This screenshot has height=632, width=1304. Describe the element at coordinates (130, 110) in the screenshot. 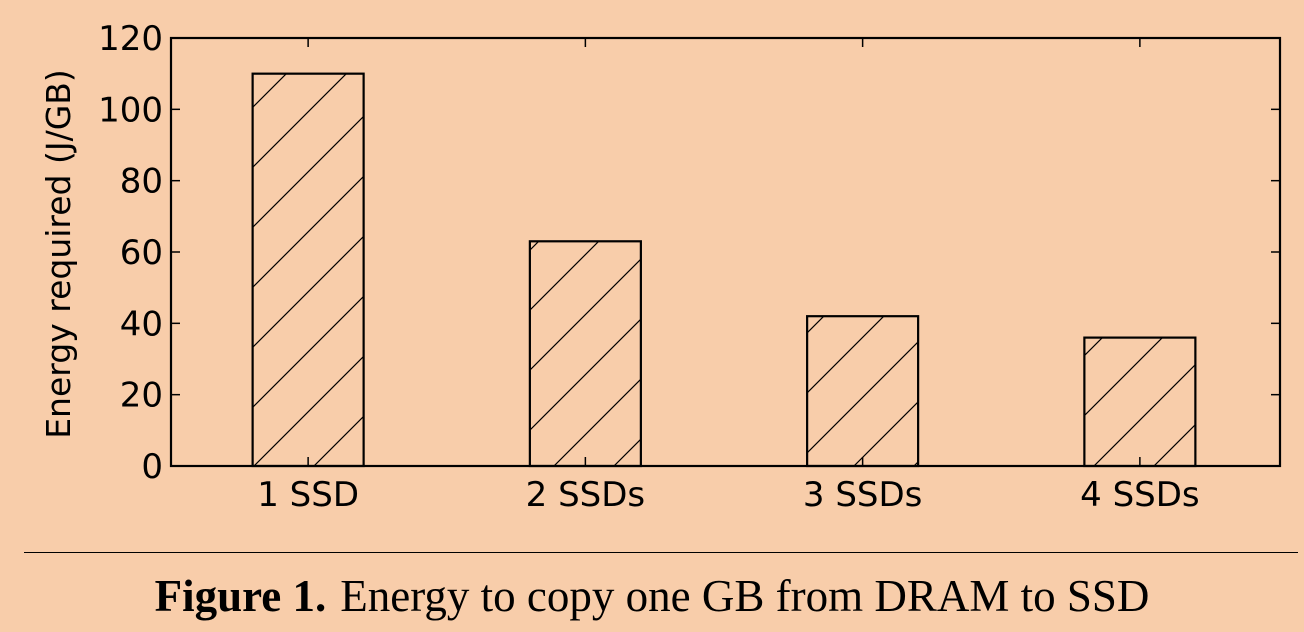

I see `y-tick-label: 100` at that location.